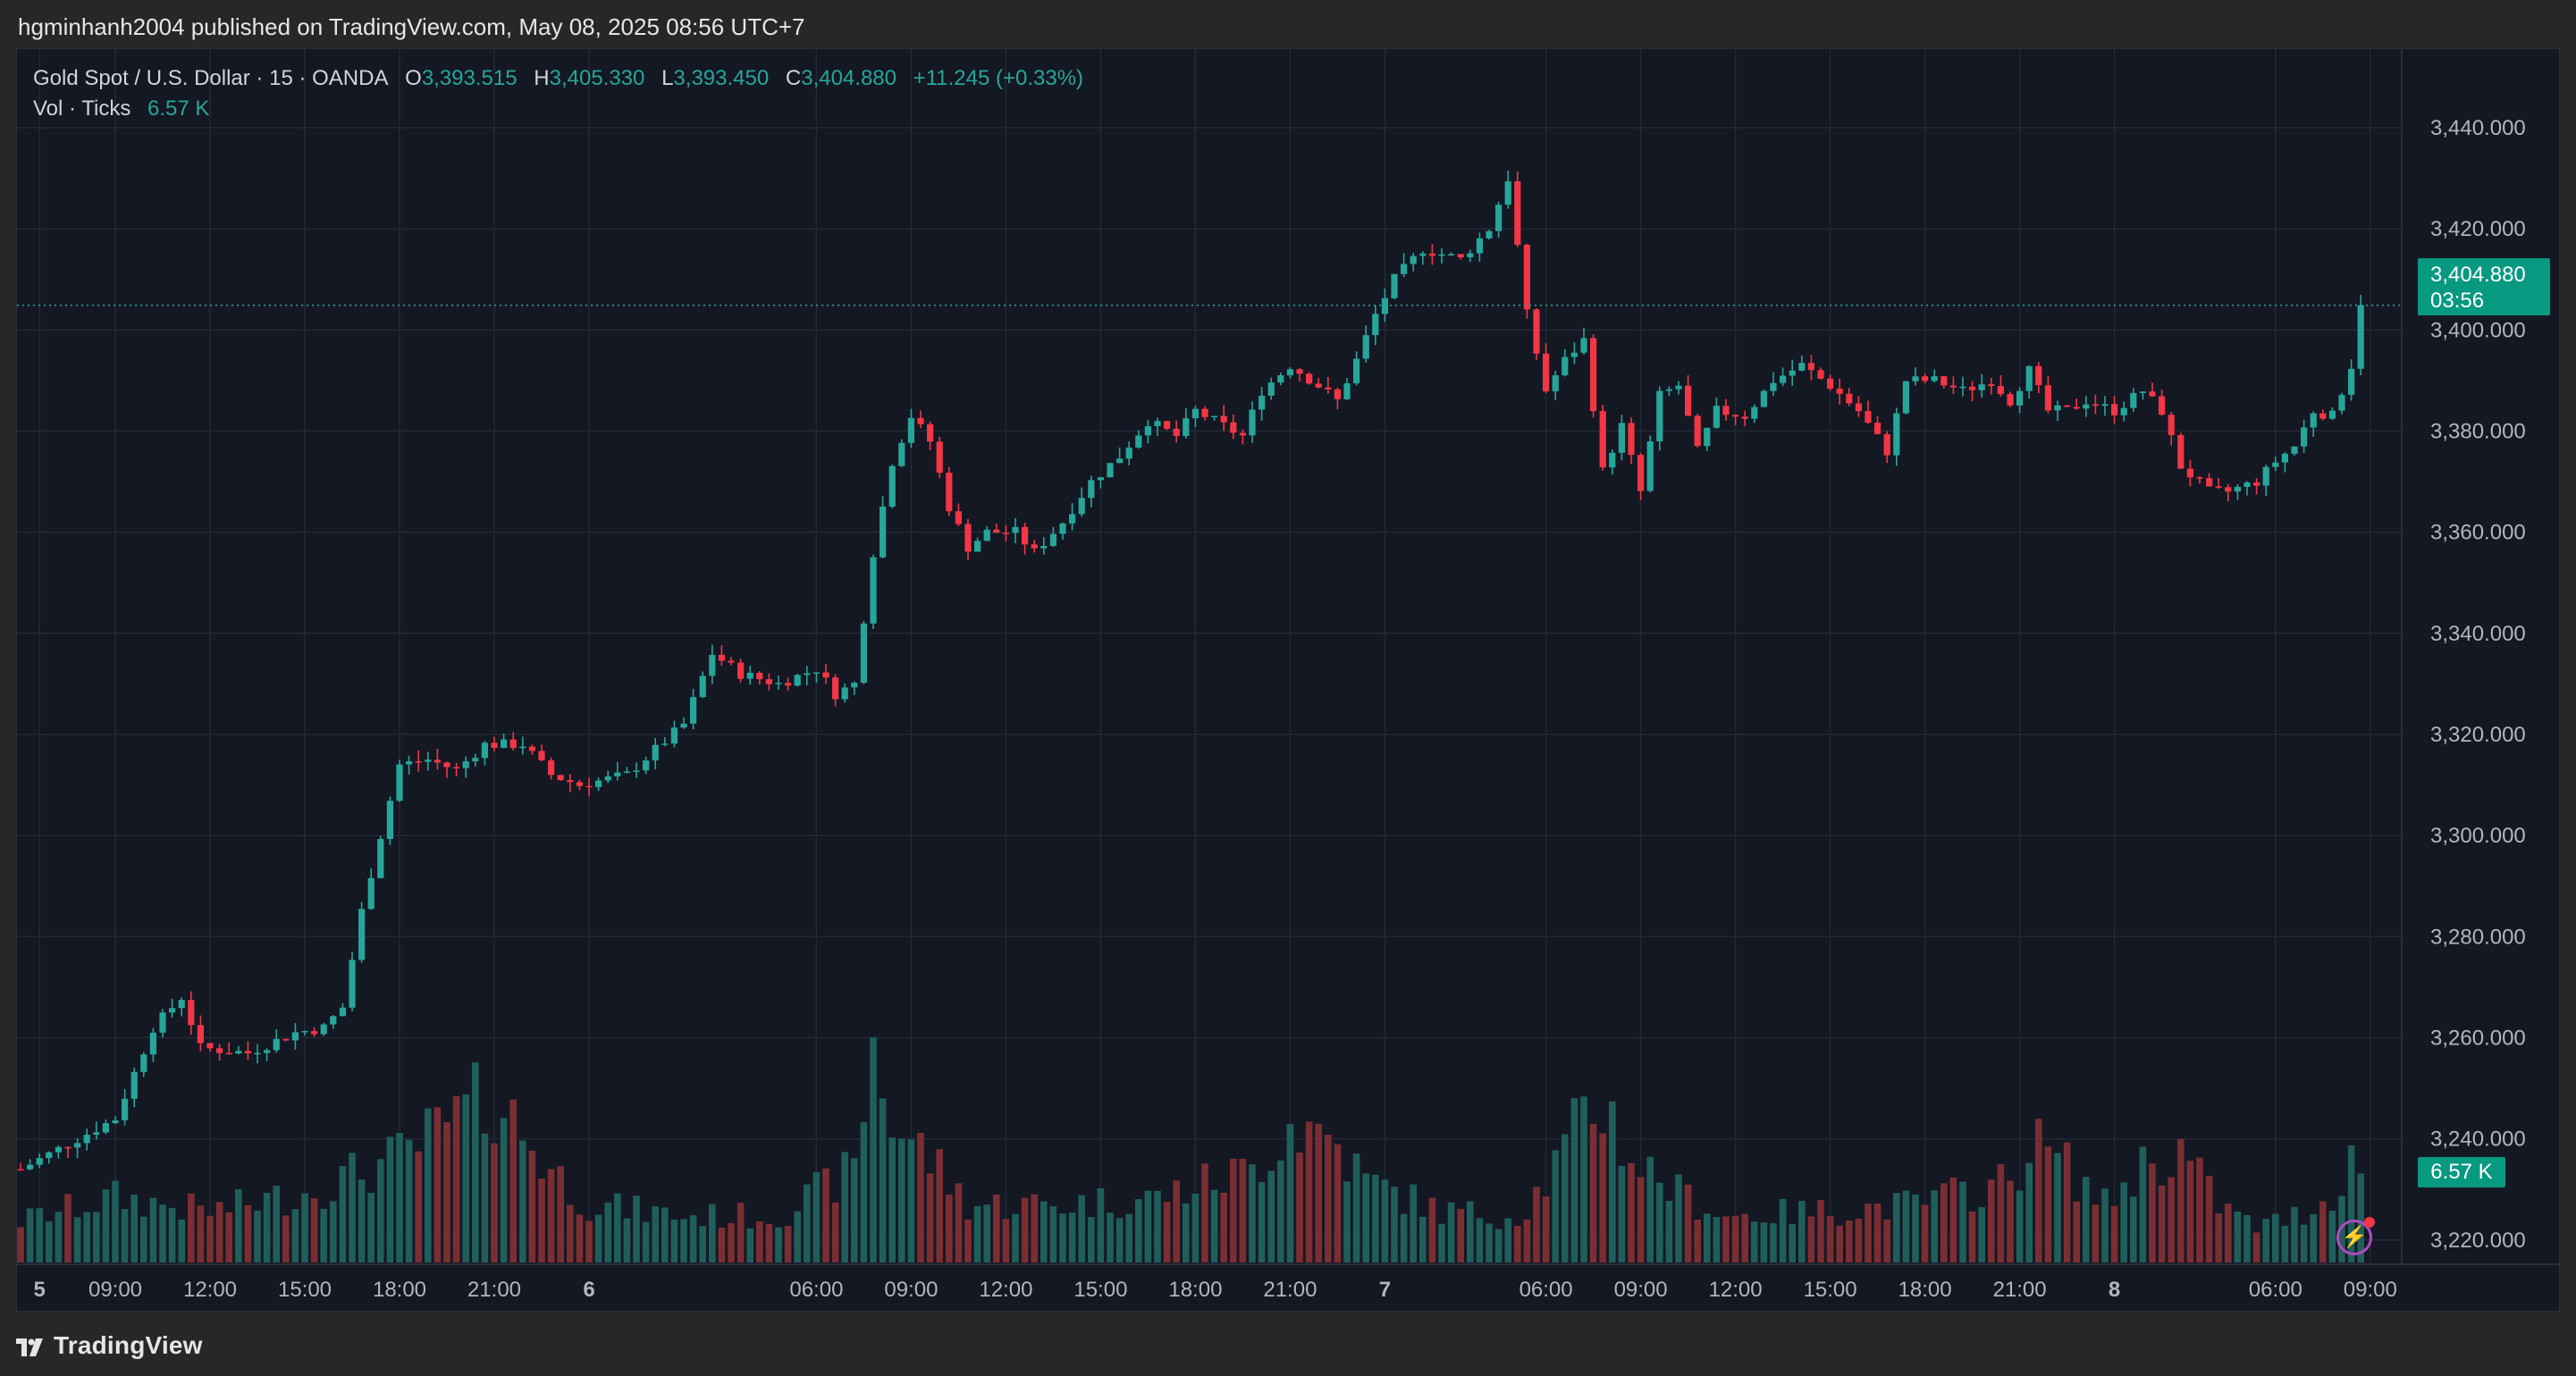 This screenshot has width=2576, height=1376. I want to click on volume-value: 6.57 K, so click(179, 108).